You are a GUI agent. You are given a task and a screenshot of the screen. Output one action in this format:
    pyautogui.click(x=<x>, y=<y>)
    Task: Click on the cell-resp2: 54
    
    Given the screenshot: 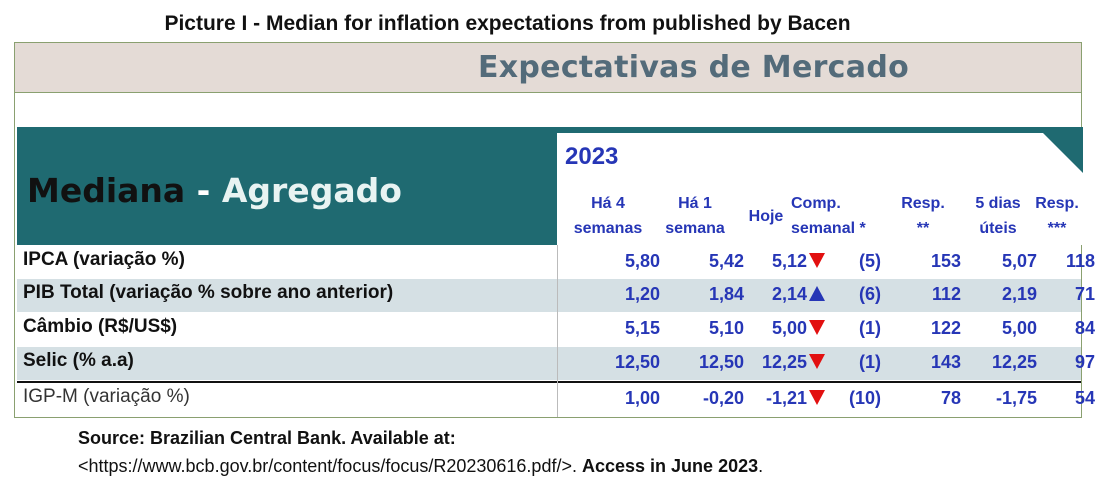 What is the action you would take?
    pyautogui.click(x=1084, y=398)
    